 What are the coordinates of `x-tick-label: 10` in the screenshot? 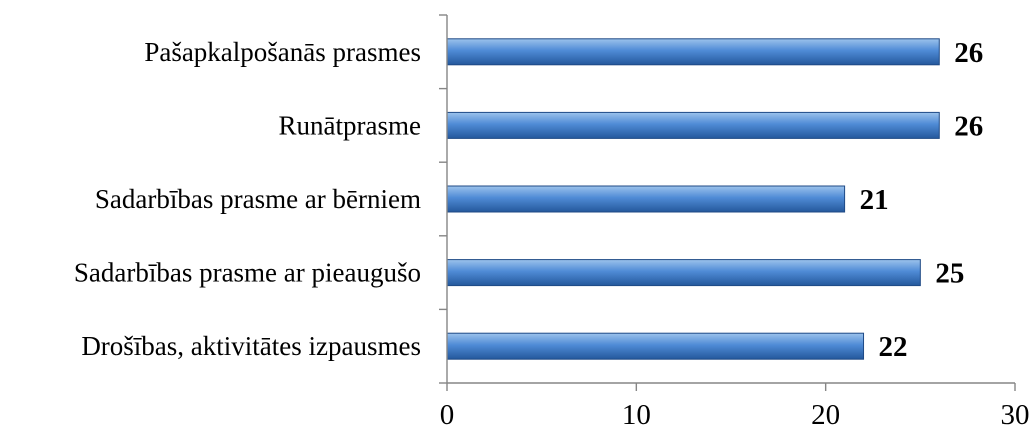 It's located at (636, 415).